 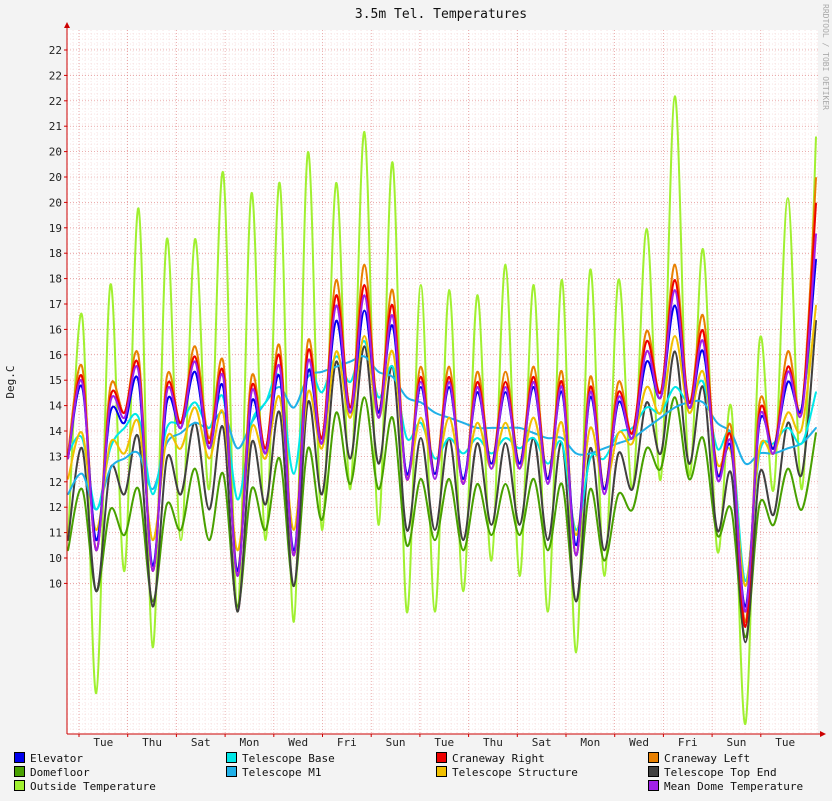 I want to click on y-tick-label: 11, so click(x=55, y=533).